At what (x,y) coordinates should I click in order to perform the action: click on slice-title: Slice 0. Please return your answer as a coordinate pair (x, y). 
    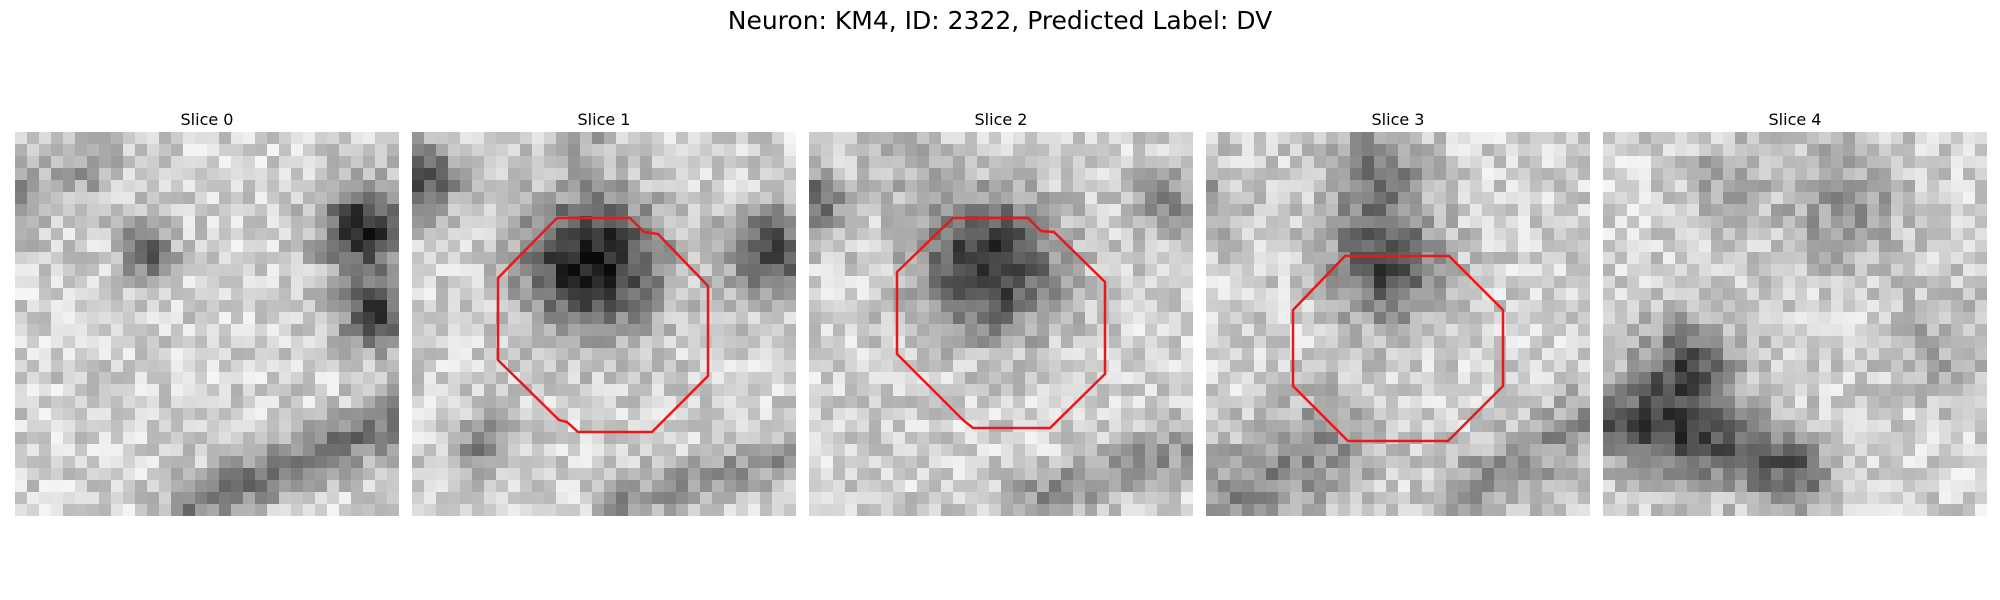
    Looking at the image, I should click on (207, 119).